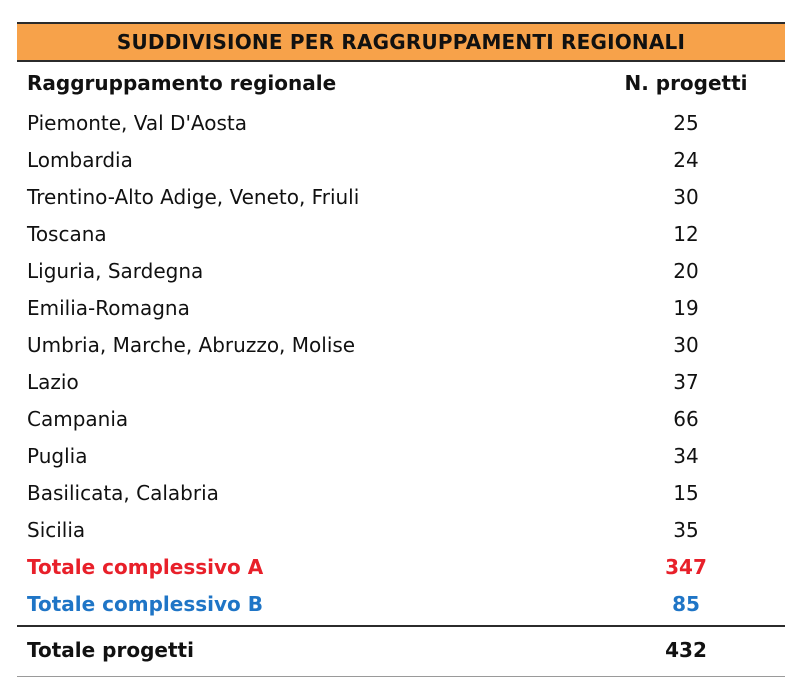 The image size is (800, 691). What do you see at coordinates (53, 381) in the screenshot?
I see `row-region: Lazio` at bounding box center [53, 381].